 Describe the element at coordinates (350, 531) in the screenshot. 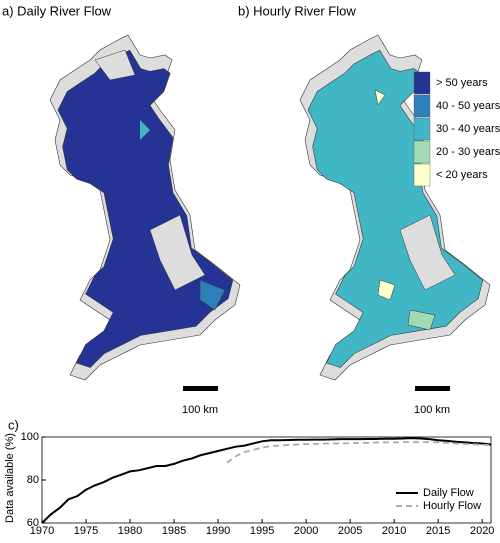

I see `x-tick-label: 2005` at that location.